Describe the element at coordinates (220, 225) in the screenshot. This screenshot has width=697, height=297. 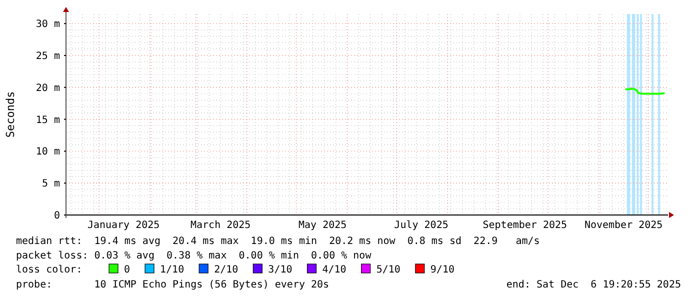
I see `x-tick-label: March 2025` at that location.